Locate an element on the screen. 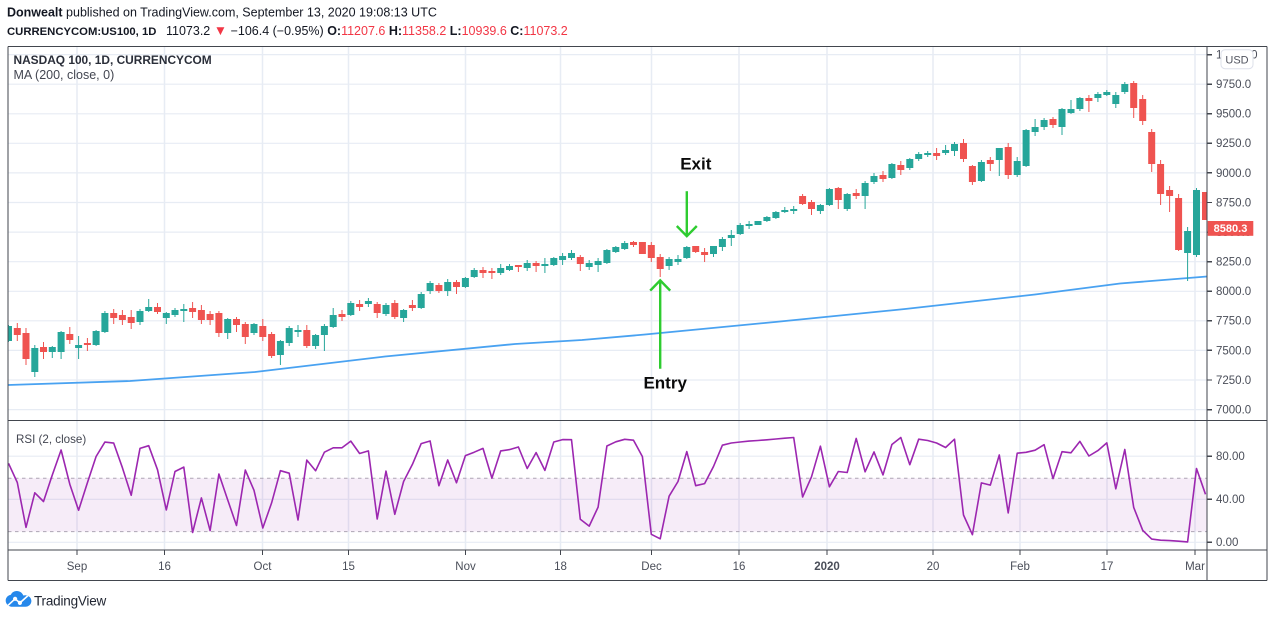 This screenshot has width=1274, height=618. svg-text: 7250.0 is located at coordinates (1233, 381).